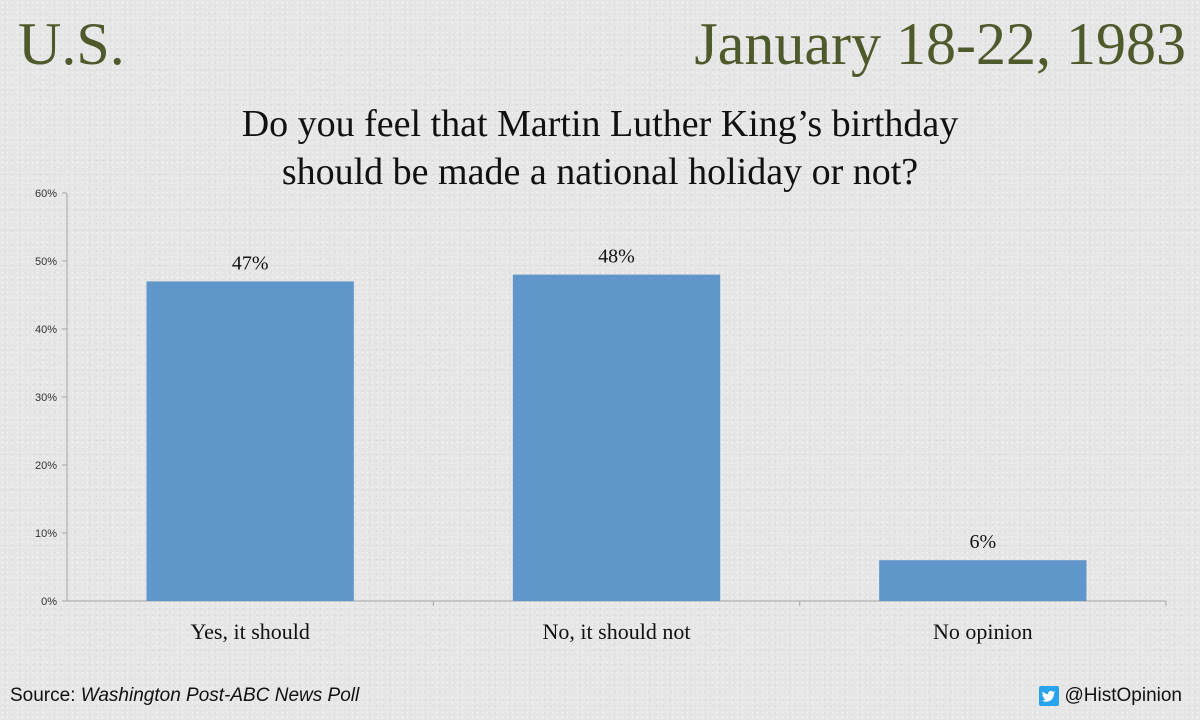 The image size is (1200, 720). Describe the element at coordinates (940, 44) in the screenshot. I see `poll-date: January 18-22, 1983` at that location.